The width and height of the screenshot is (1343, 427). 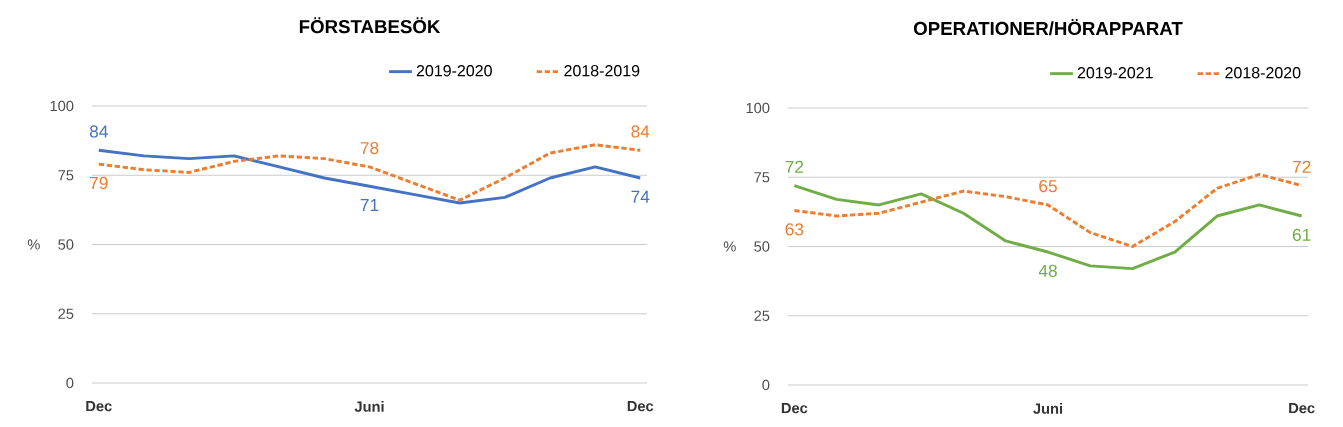 What do you see at coordinates (602, 71) in the screenshot?
I see `legend-label: 2018-2019` at bounding box center [602, 71].